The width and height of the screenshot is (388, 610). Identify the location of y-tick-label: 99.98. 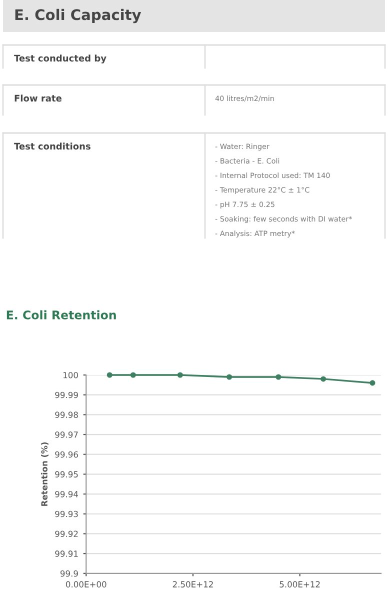
(66, 415).